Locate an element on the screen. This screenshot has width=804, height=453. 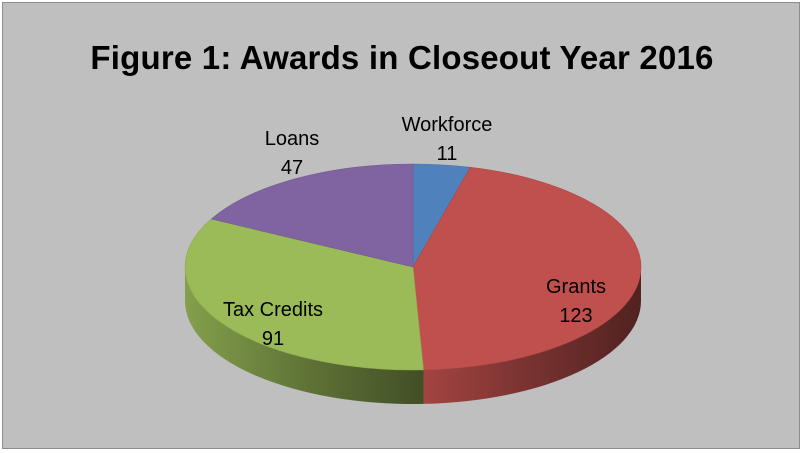
data-label-tax-credits-category: Tax Credits is located at coordinates (273, 310).